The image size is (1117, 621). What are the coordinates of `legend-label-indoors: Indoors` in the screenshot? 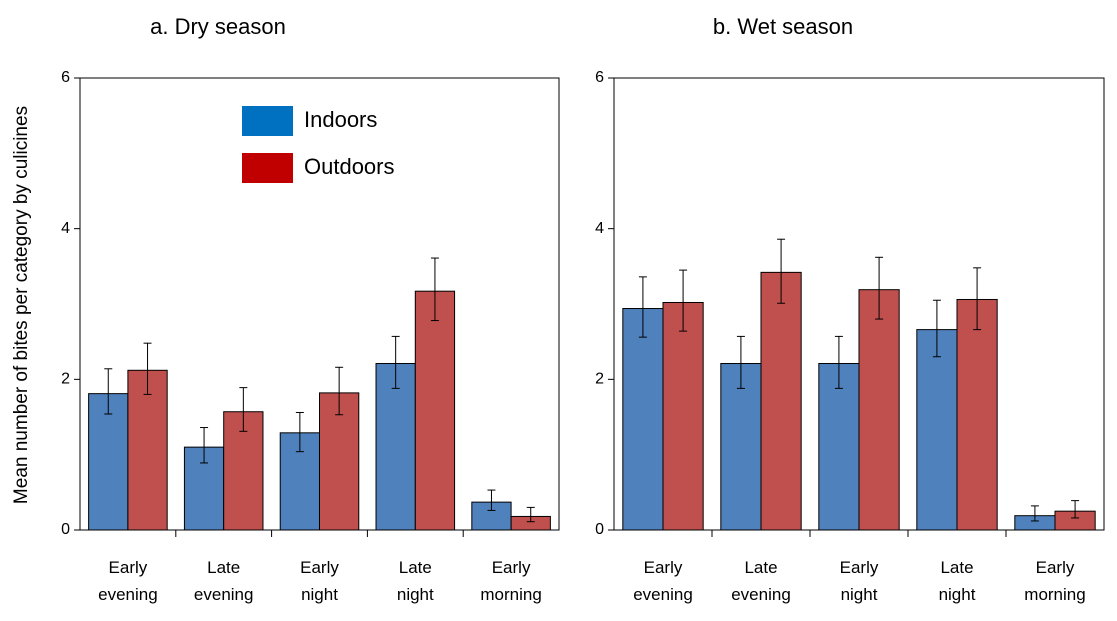 It's located at (340, 119).